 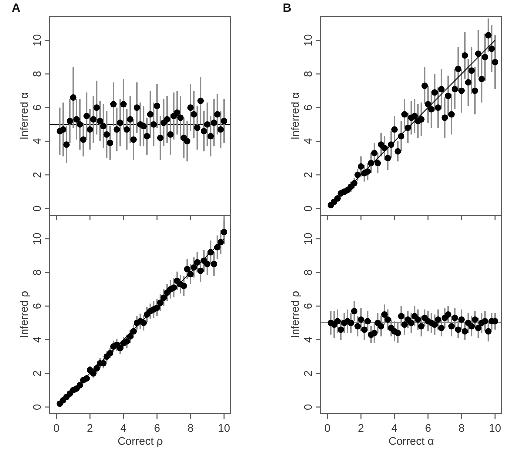 What do you see at coordinates (141, 442) in the screenshot?
I see `x-axis-title: Correct ρ` at bounding box center [141, 442].